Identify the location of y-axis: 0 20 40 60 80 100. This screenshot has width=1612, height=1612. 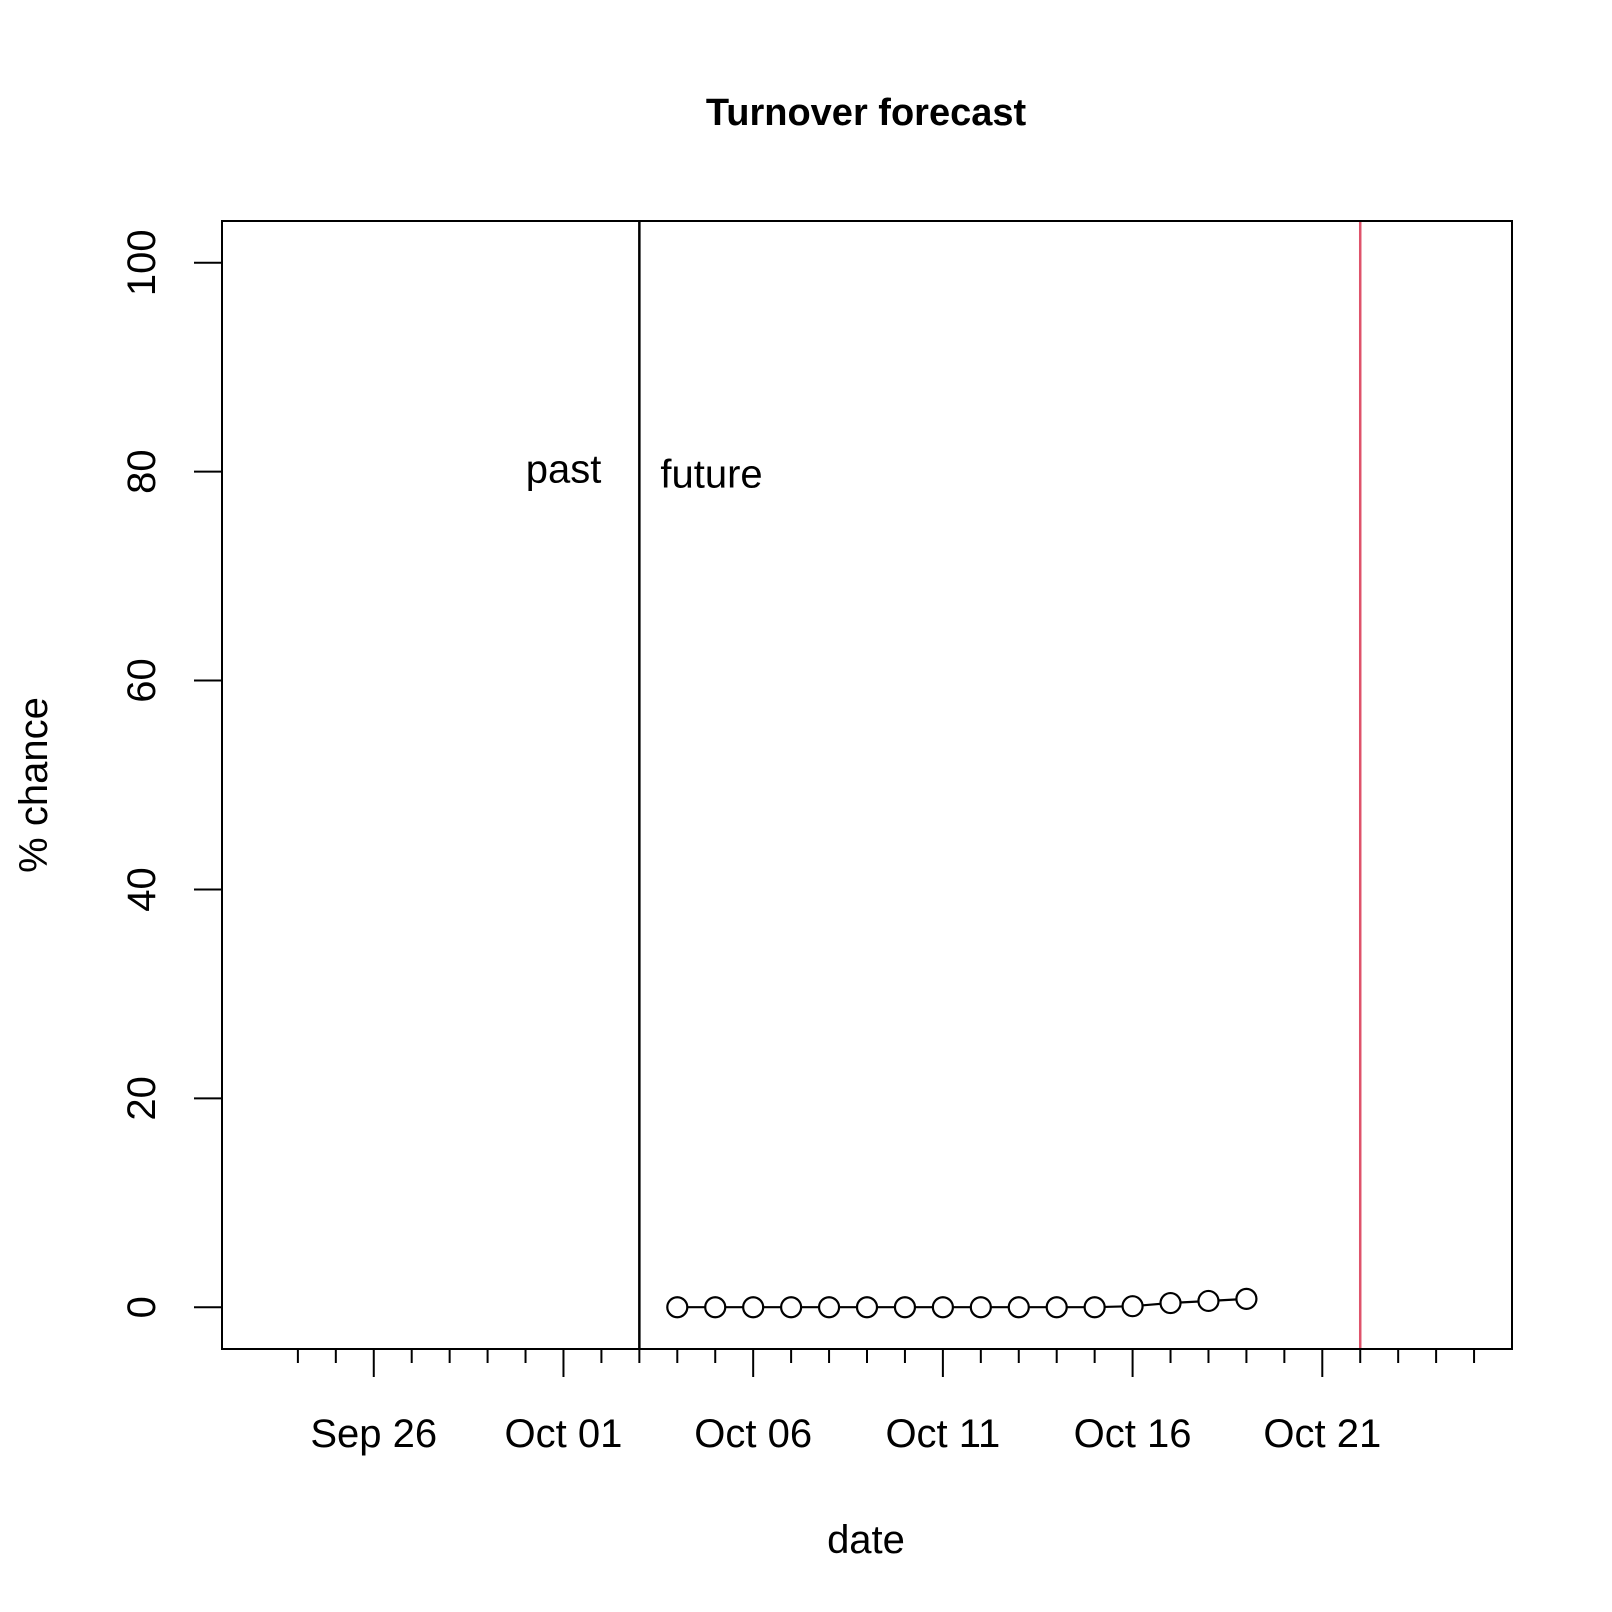
(171, 773).